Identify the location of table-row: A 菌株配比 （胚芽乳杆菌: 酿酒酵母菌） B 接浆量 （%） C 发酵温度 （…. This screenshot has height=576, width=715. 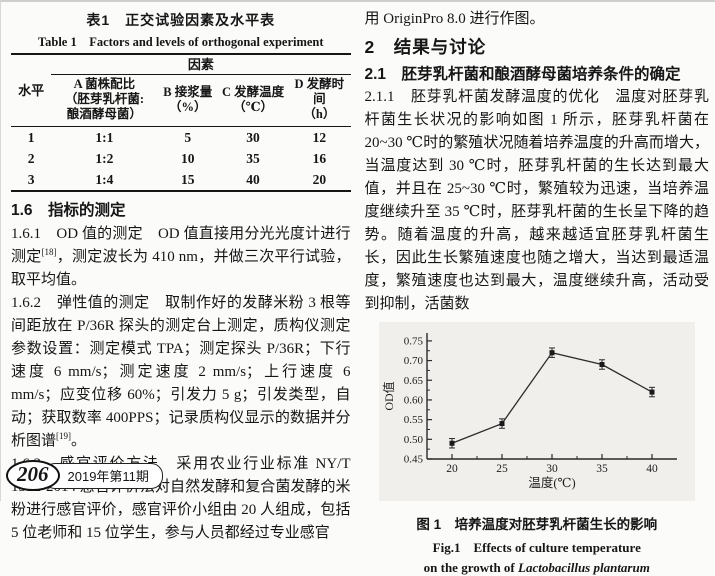
(181, 100).